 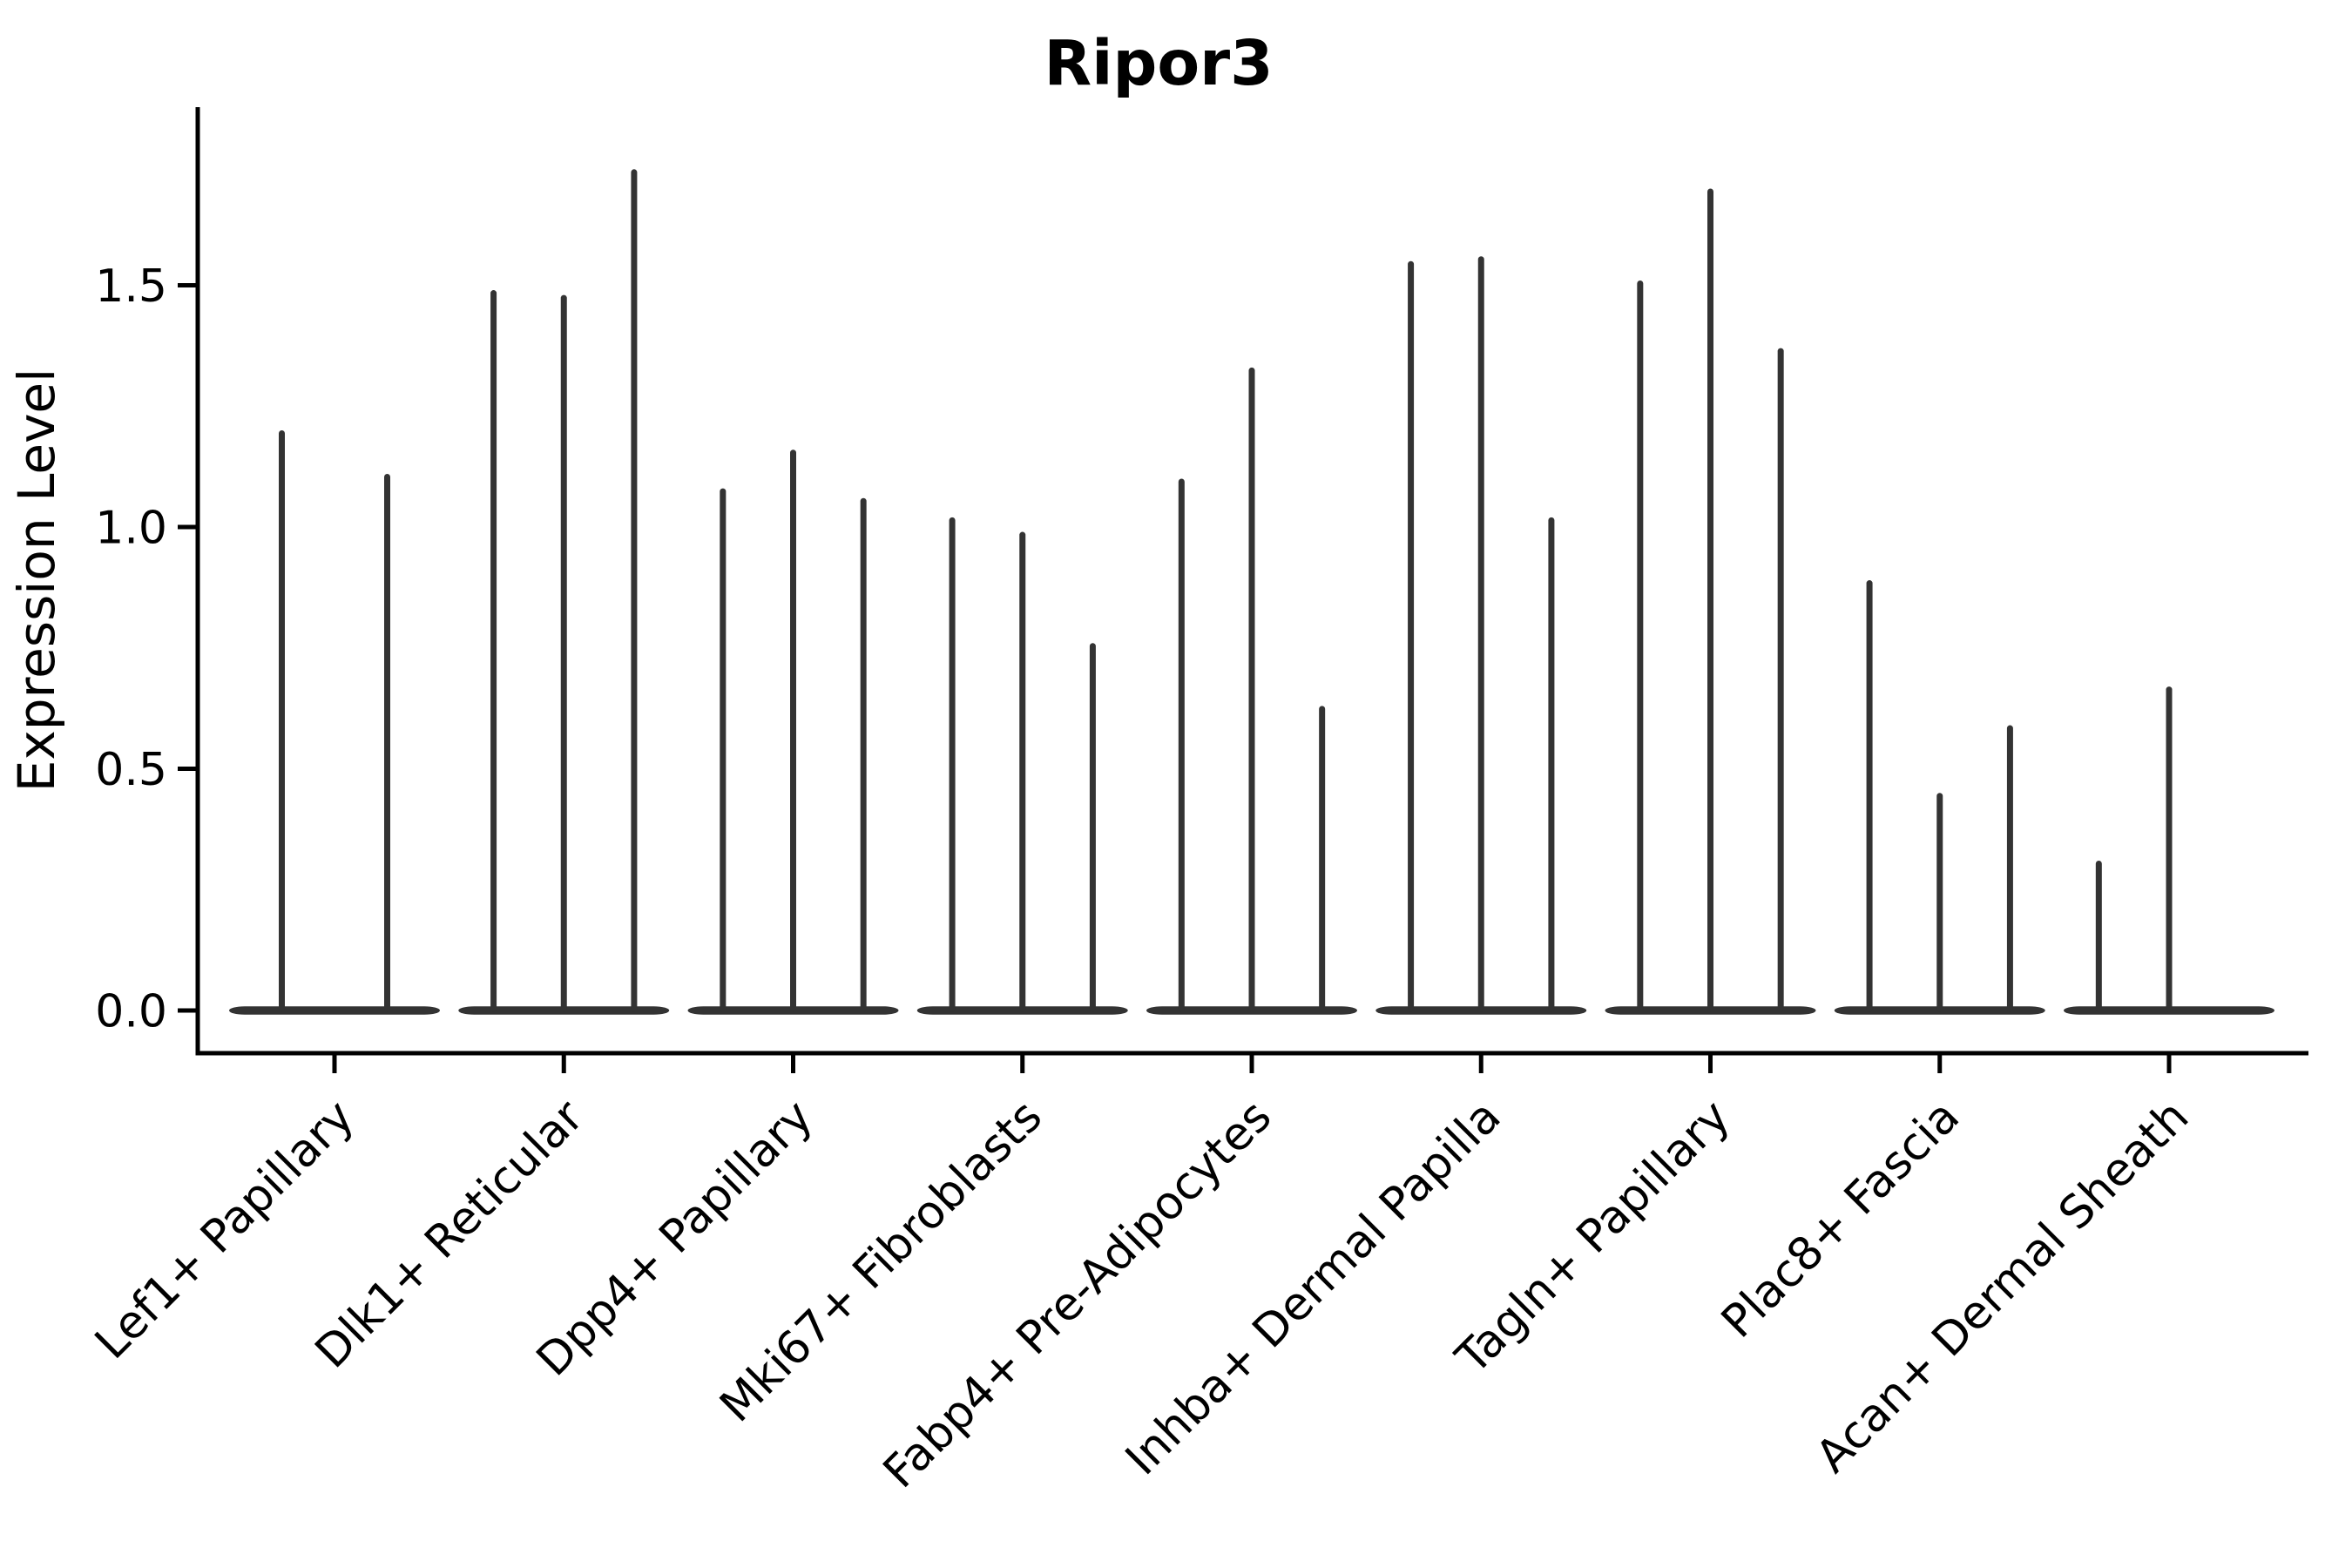 What do you see at coordinates (131, 770) in the screenshot?
I see `y-tick-label: 0.5` at bounding box center [131, 770].